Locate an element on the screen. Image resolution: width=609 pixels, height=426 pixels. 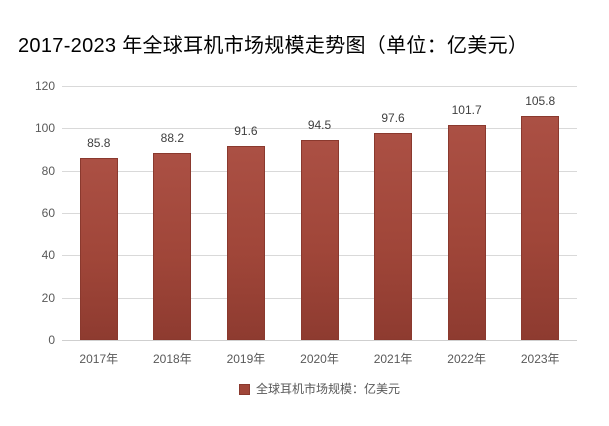
bar-value-label: 105.8 is located at coordinates (540, 101).